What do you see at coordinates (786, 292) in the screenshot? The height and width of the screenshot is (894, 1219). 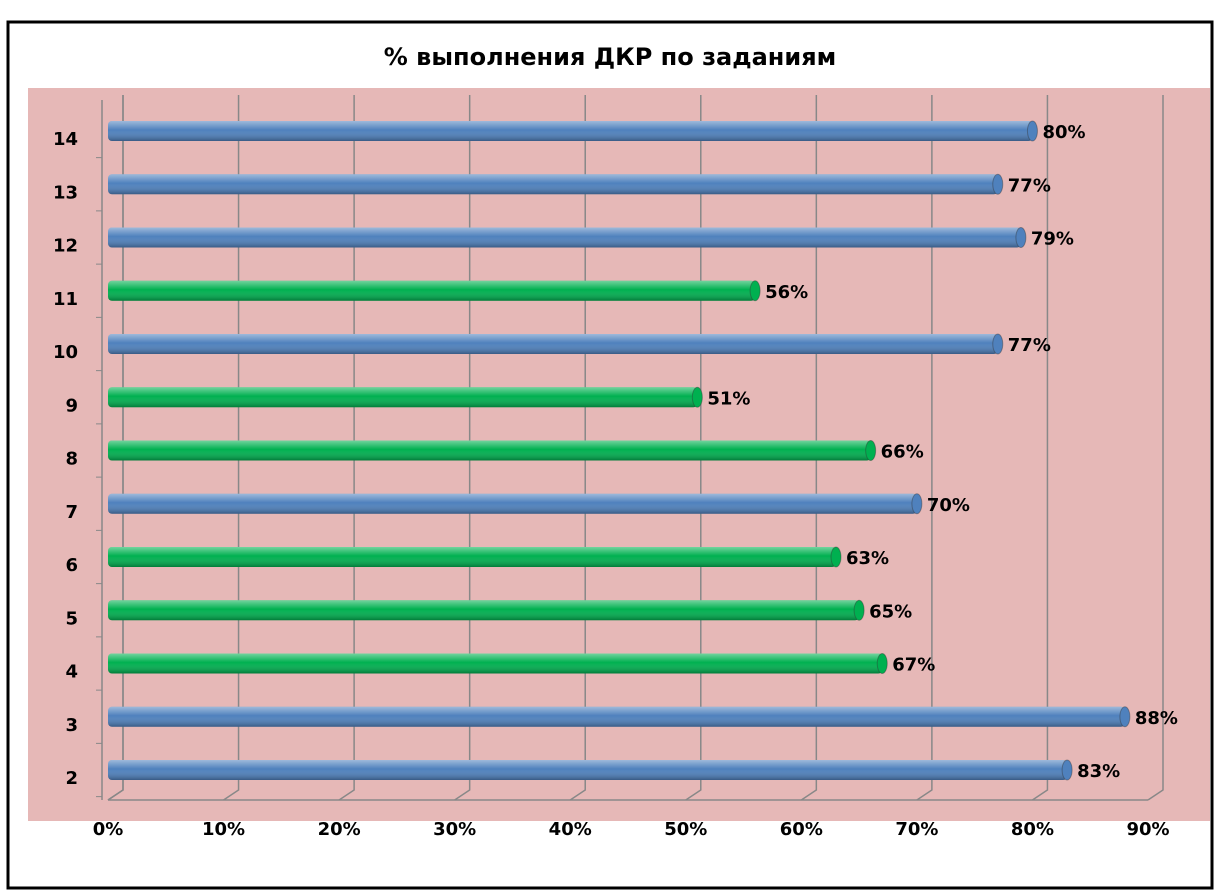 I see `value-label: 56%` at bounding box center [786, 292].